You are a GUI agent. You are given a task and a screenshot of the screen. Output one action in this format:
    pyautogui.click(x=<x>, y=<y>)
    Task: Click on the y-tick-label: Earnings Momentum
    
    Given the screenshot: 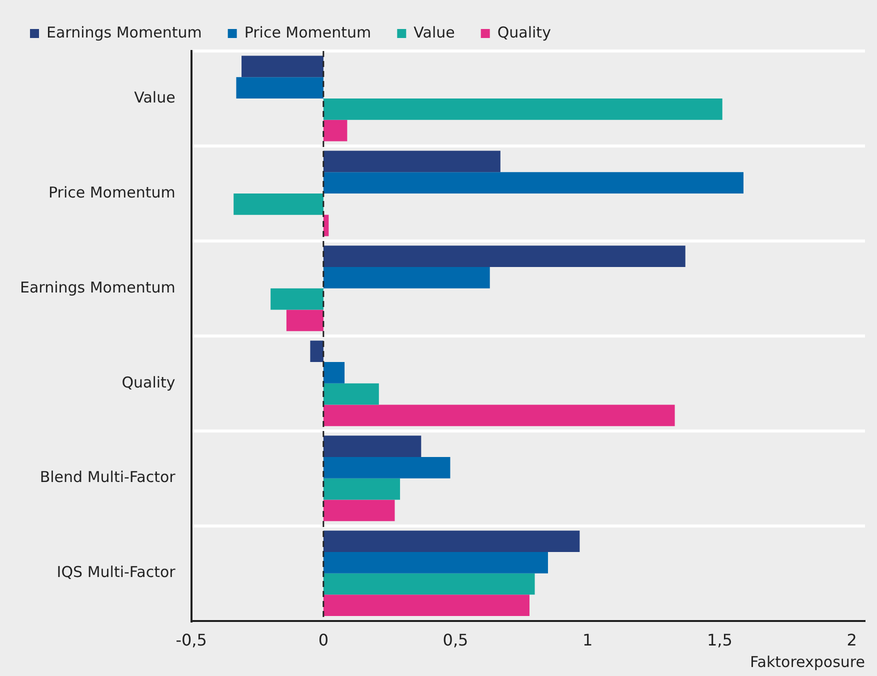 What is the action you would take?
    pyautogui.click(x=98, y=287)
    